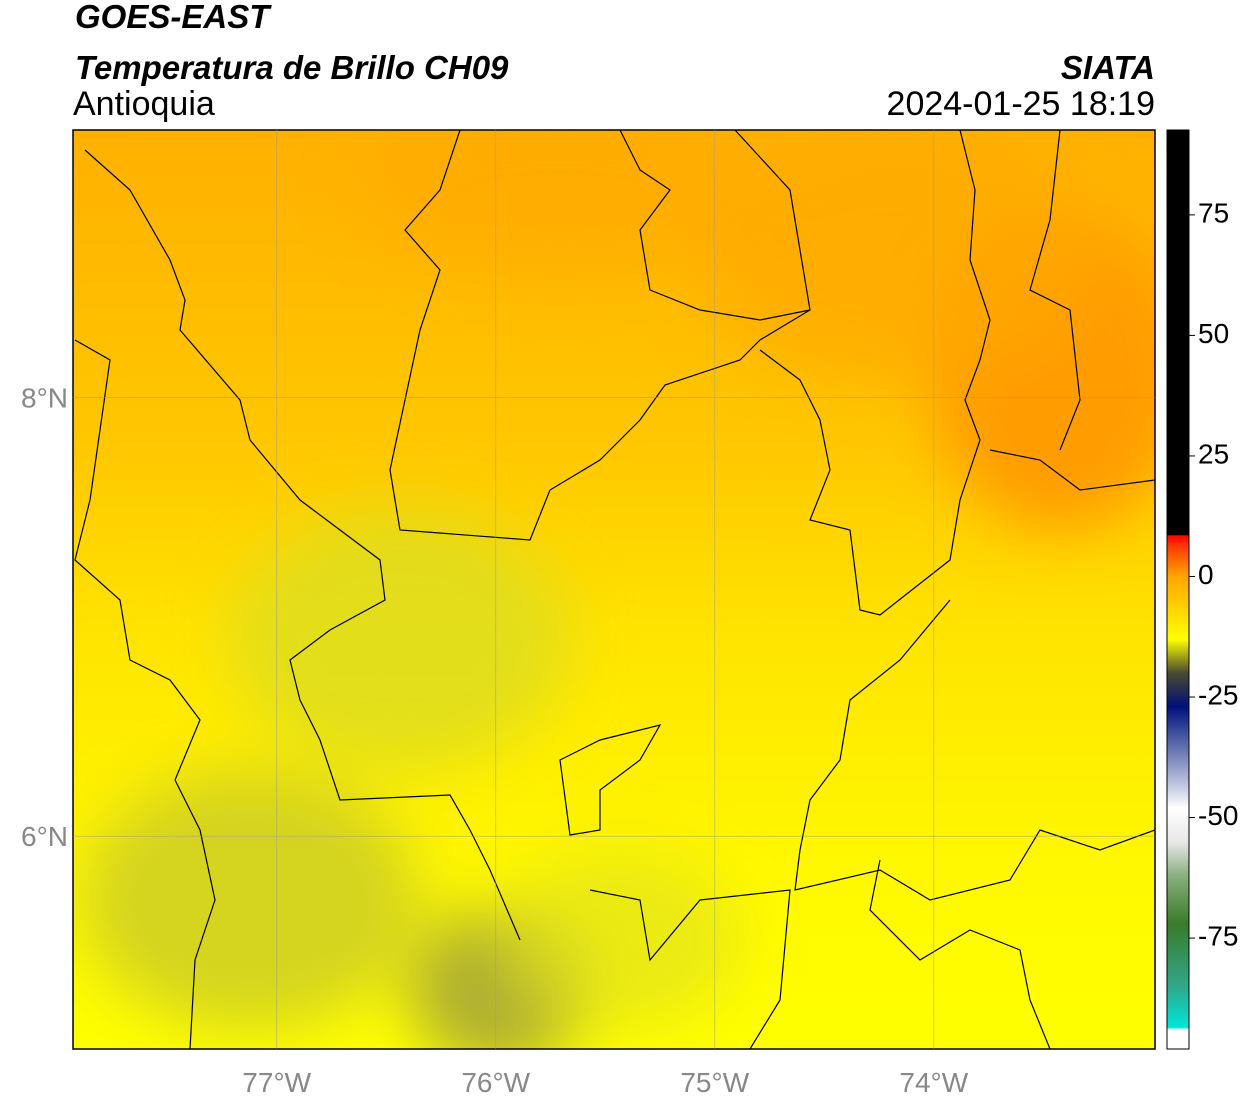 The width and height of the screenshot is (1252, 1099). Describe the element at coordinates (276, 1082) in the screenshot. I see `lon-tick-label: 77°W` at that location.